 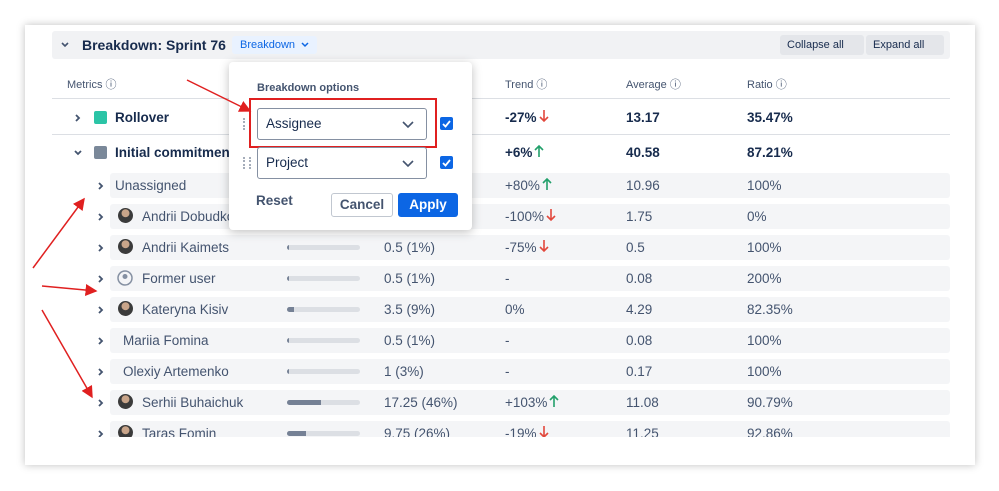 What do you see at coordinates (268, 45) in the screenshot?
I see `breakdown-label: Breakdown` at bounding box center [268, 45].